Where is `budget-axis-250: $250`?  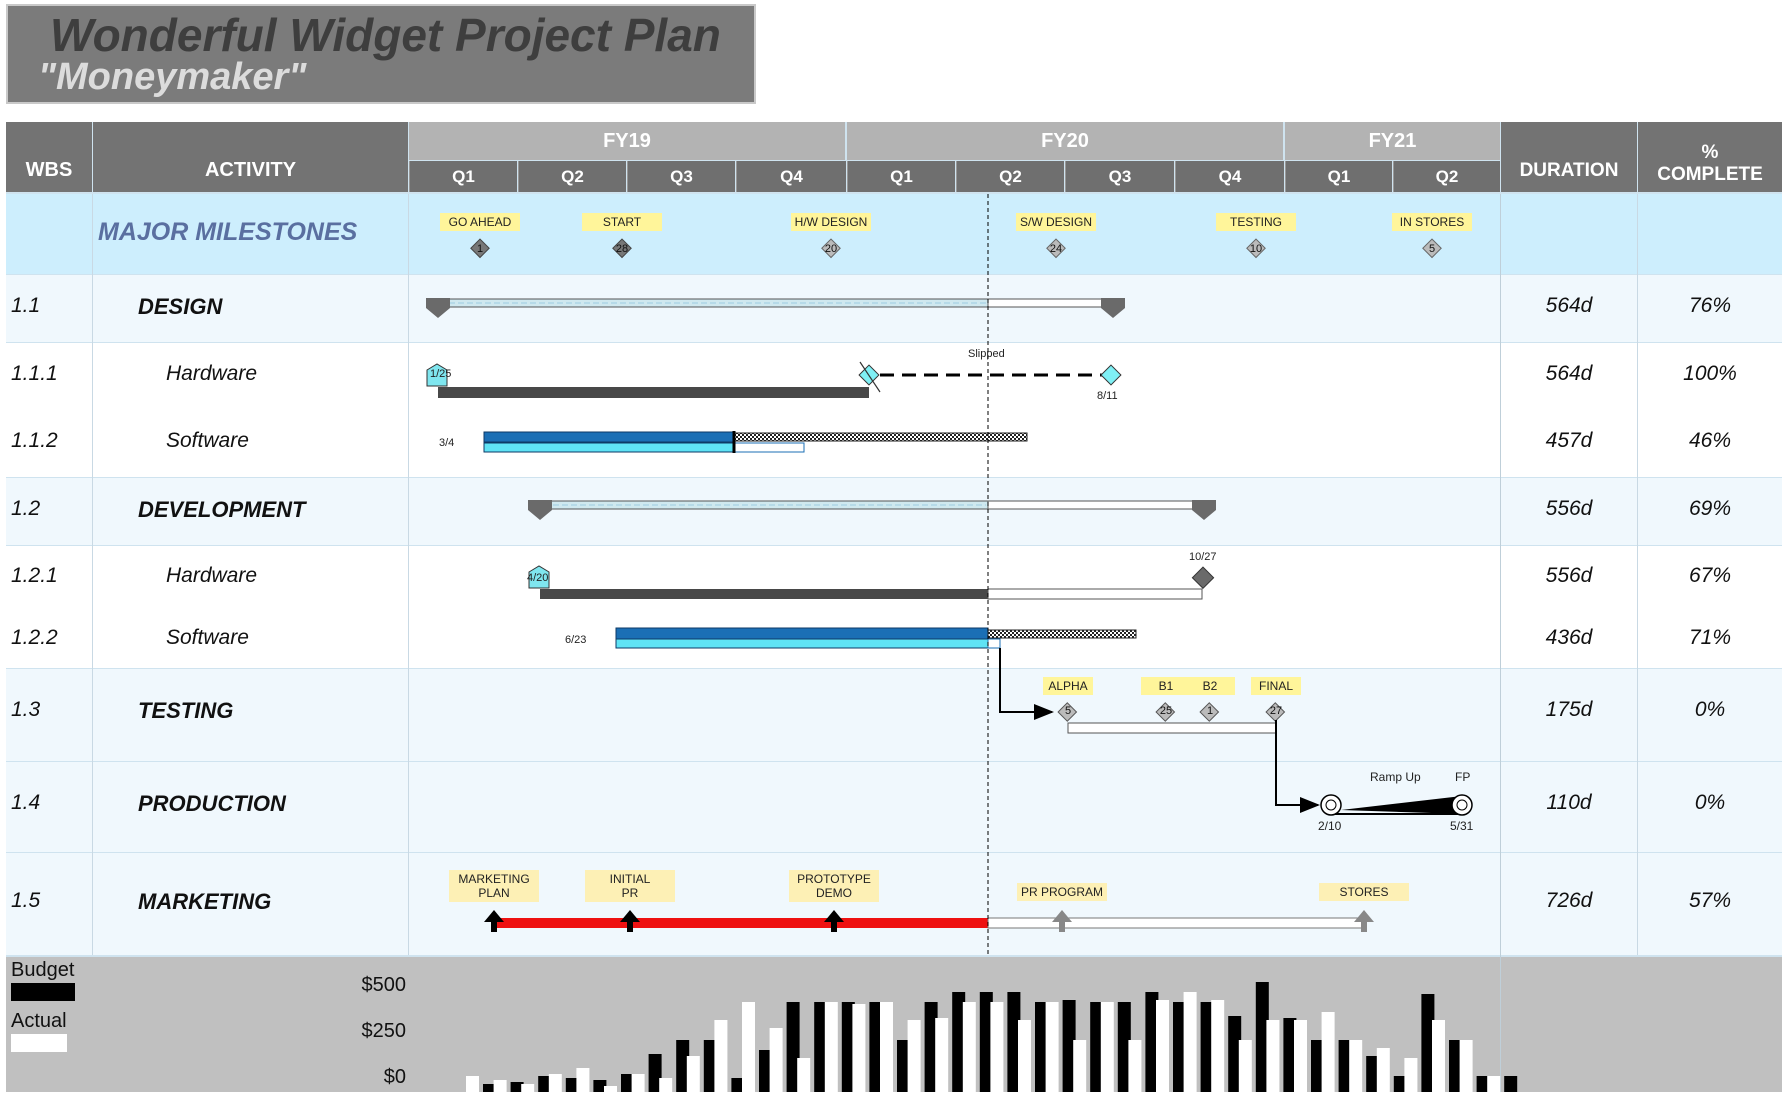 budget-axis-250: $250 is located at coordinates (384, 1031).